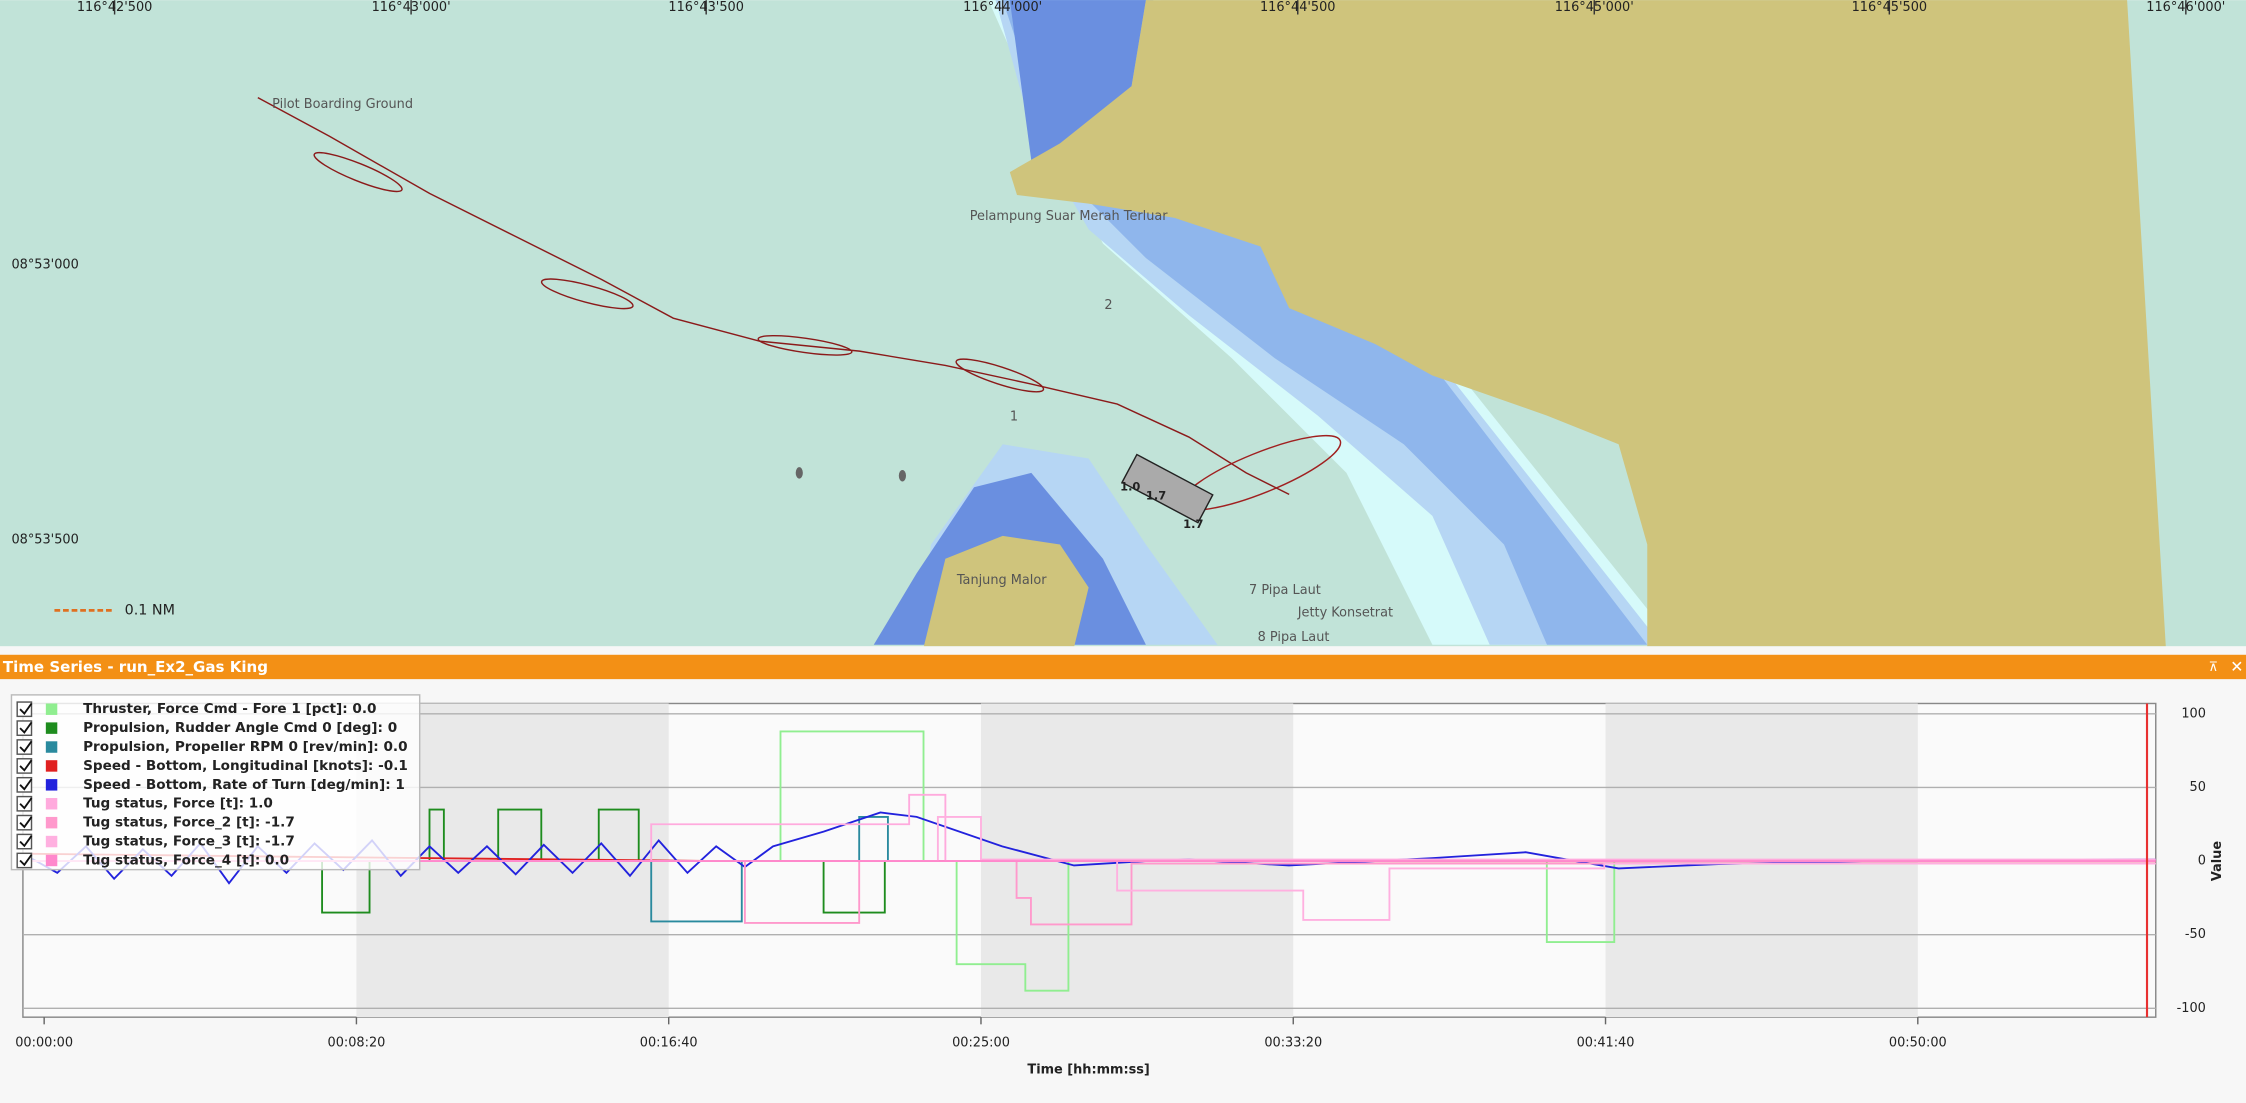 This screenshot has height=1103, width=2246. Describe the element at coordinates (2195, 934) in the screenshot. I see `y-tick-label: -50` at that location.